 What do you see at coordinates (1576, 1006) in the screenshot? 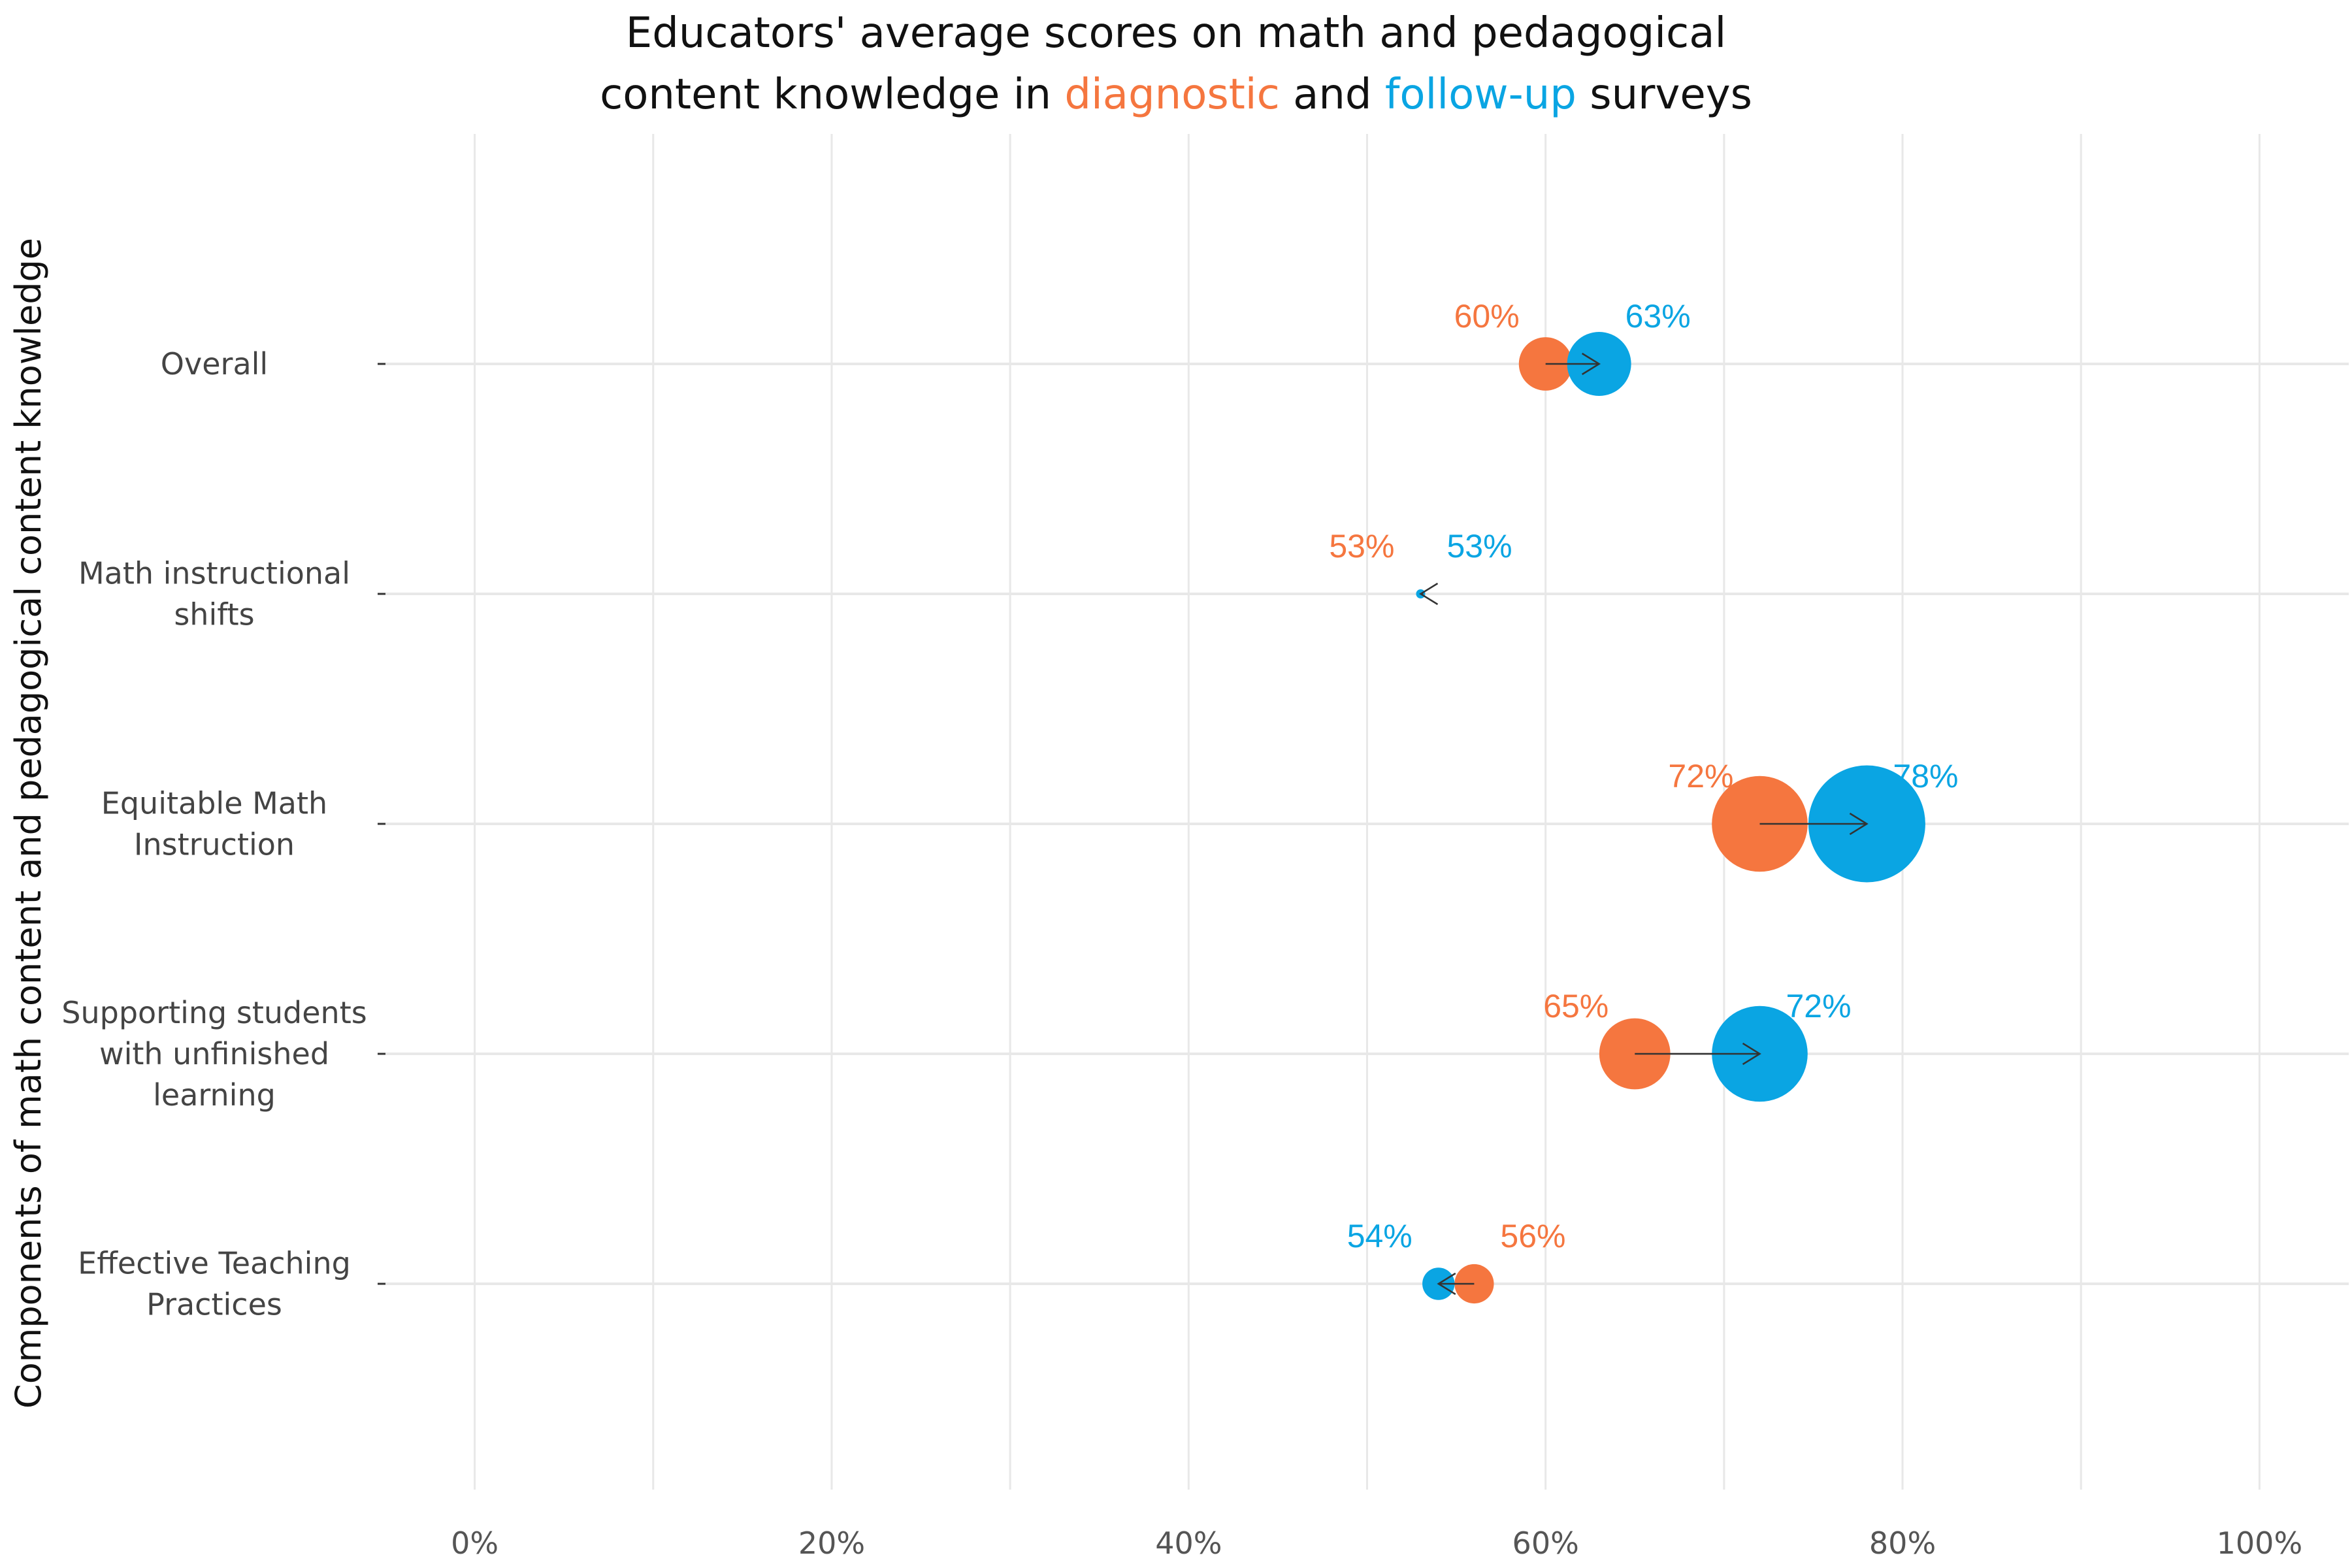
I see `value-label: 65%` at bounding box center [1576, 1006].